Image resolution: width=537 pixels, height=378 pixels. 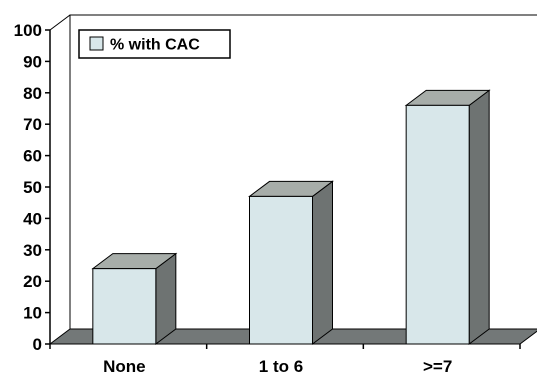 What do you see at coordinates (32, 313) in the screenshot?
I see `y-tick-label: 10` at bounding box center [32, 313].